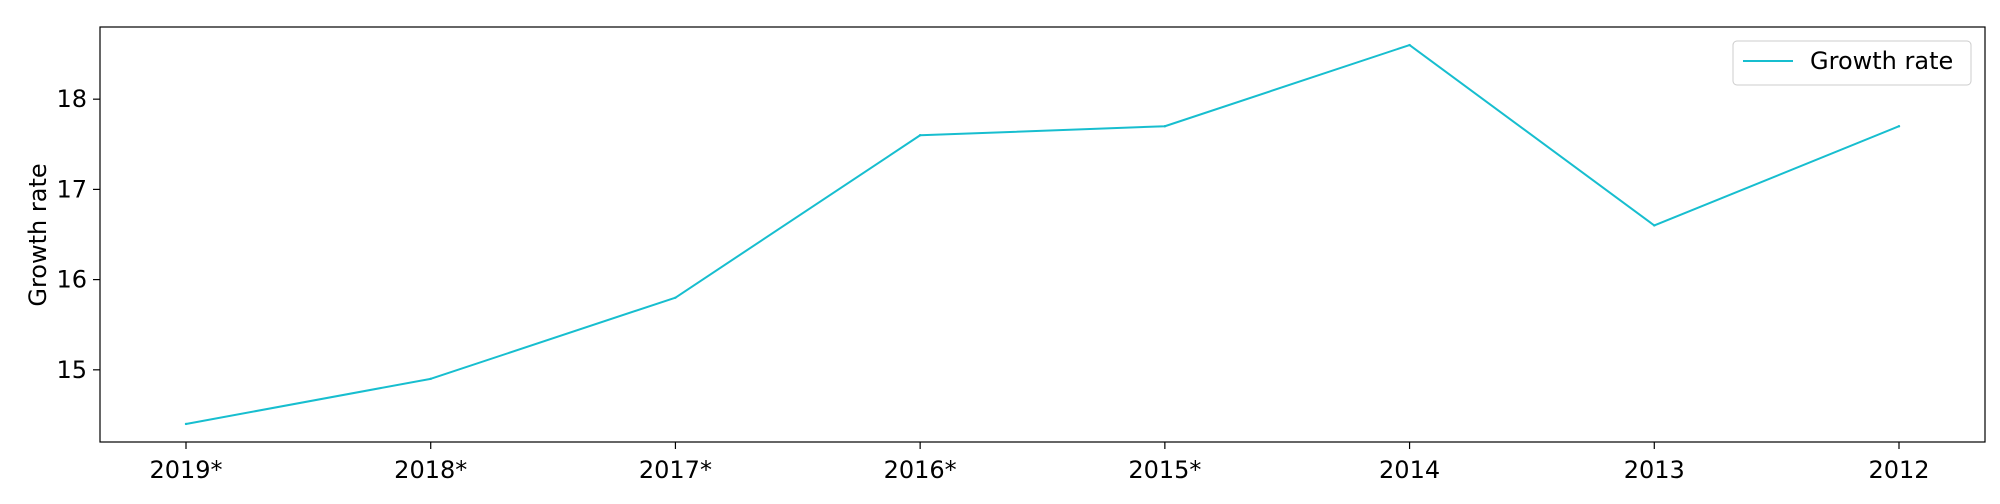 This screenshot has height=504, width=2000. Describe the element at coordinates (38, 234) in the screenshot. I see `y-axis-label: Growth rate` at that location.